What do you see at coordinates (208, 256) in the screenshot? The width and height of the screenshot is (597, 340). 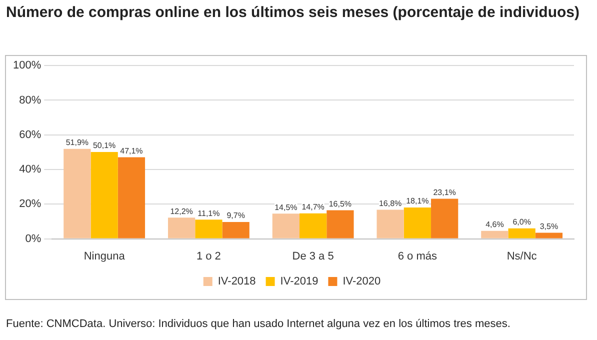 I see `x-tick-label: 1 o 2` at bounding box center [208, 256].